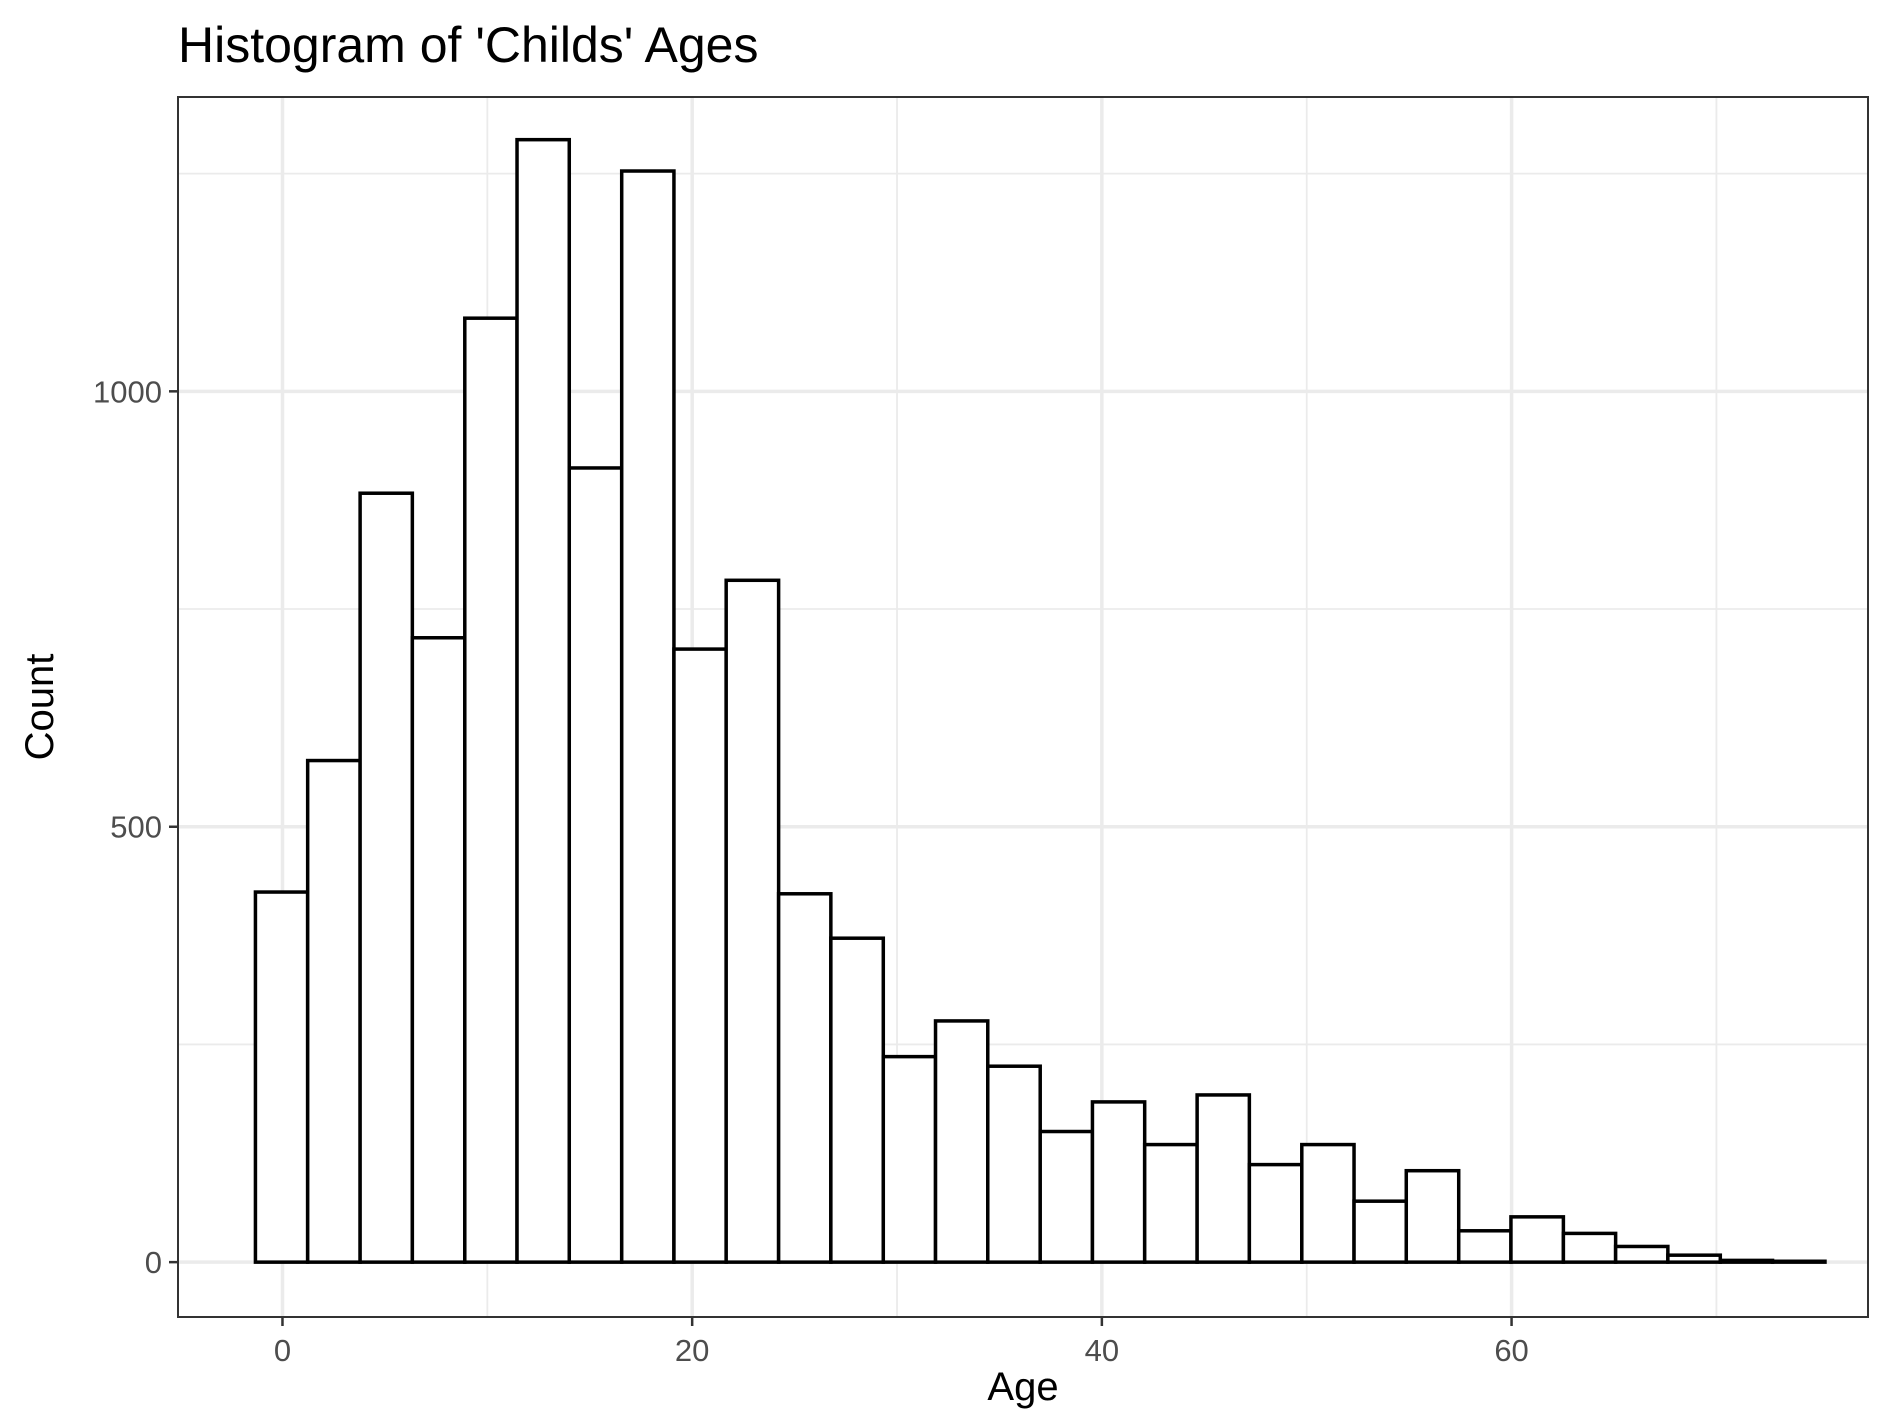  I want to click on x-tick-label: 0, so click(282, 1350).